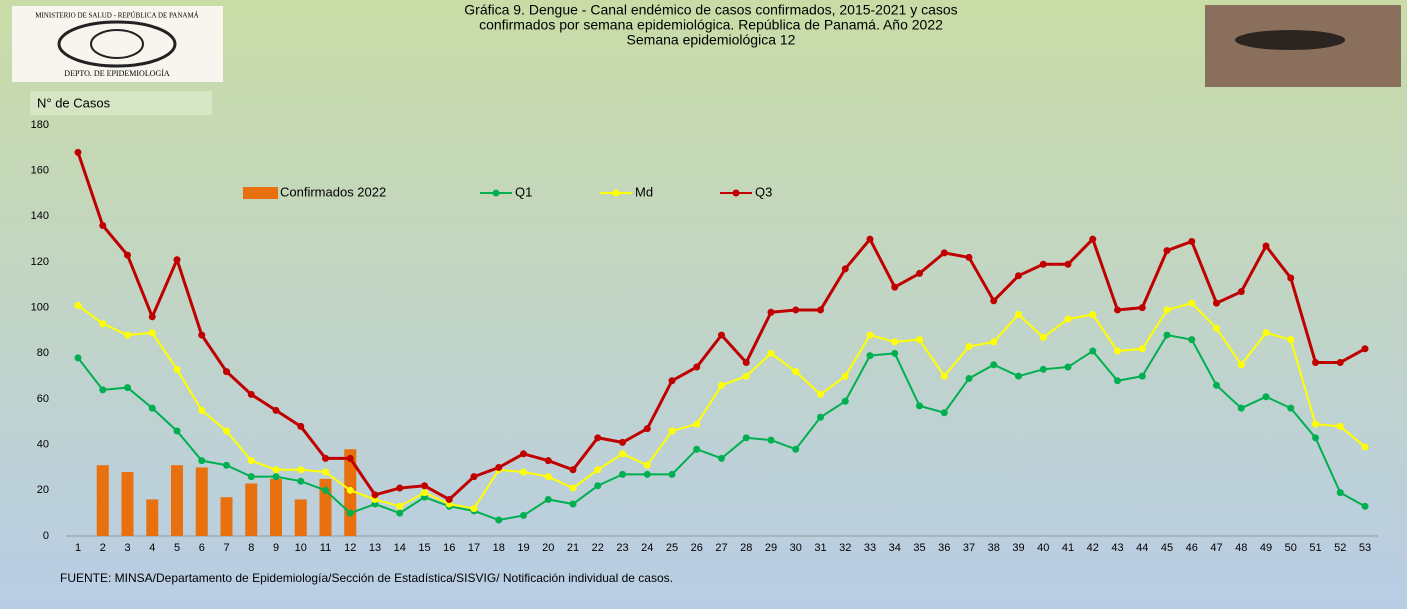  I want to click on x-tick-label: 47, so click(1216, 548).